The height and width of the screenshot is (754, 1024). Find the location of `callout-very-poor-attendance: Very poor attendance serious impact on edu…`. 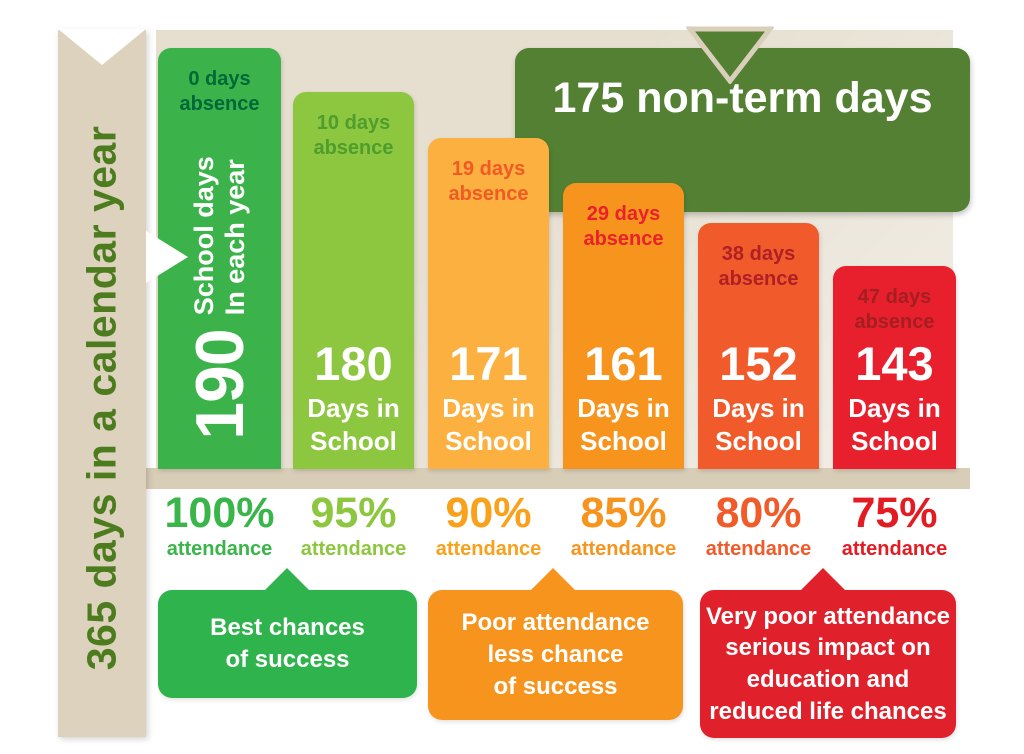

callout-very-poor-attendance: Very poor attendance serious impact on edu… is located at coordinates (828, 653).